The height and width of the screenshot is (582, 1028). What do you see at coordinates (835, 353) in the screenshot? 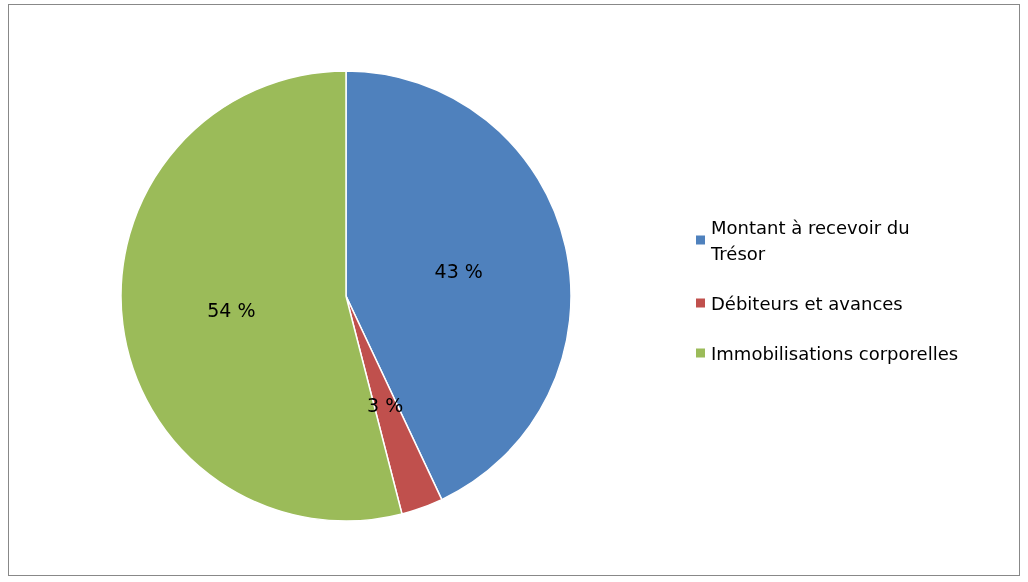
I see `legend-label: Immobilisations corporelles` at bounding box center [835, 353].